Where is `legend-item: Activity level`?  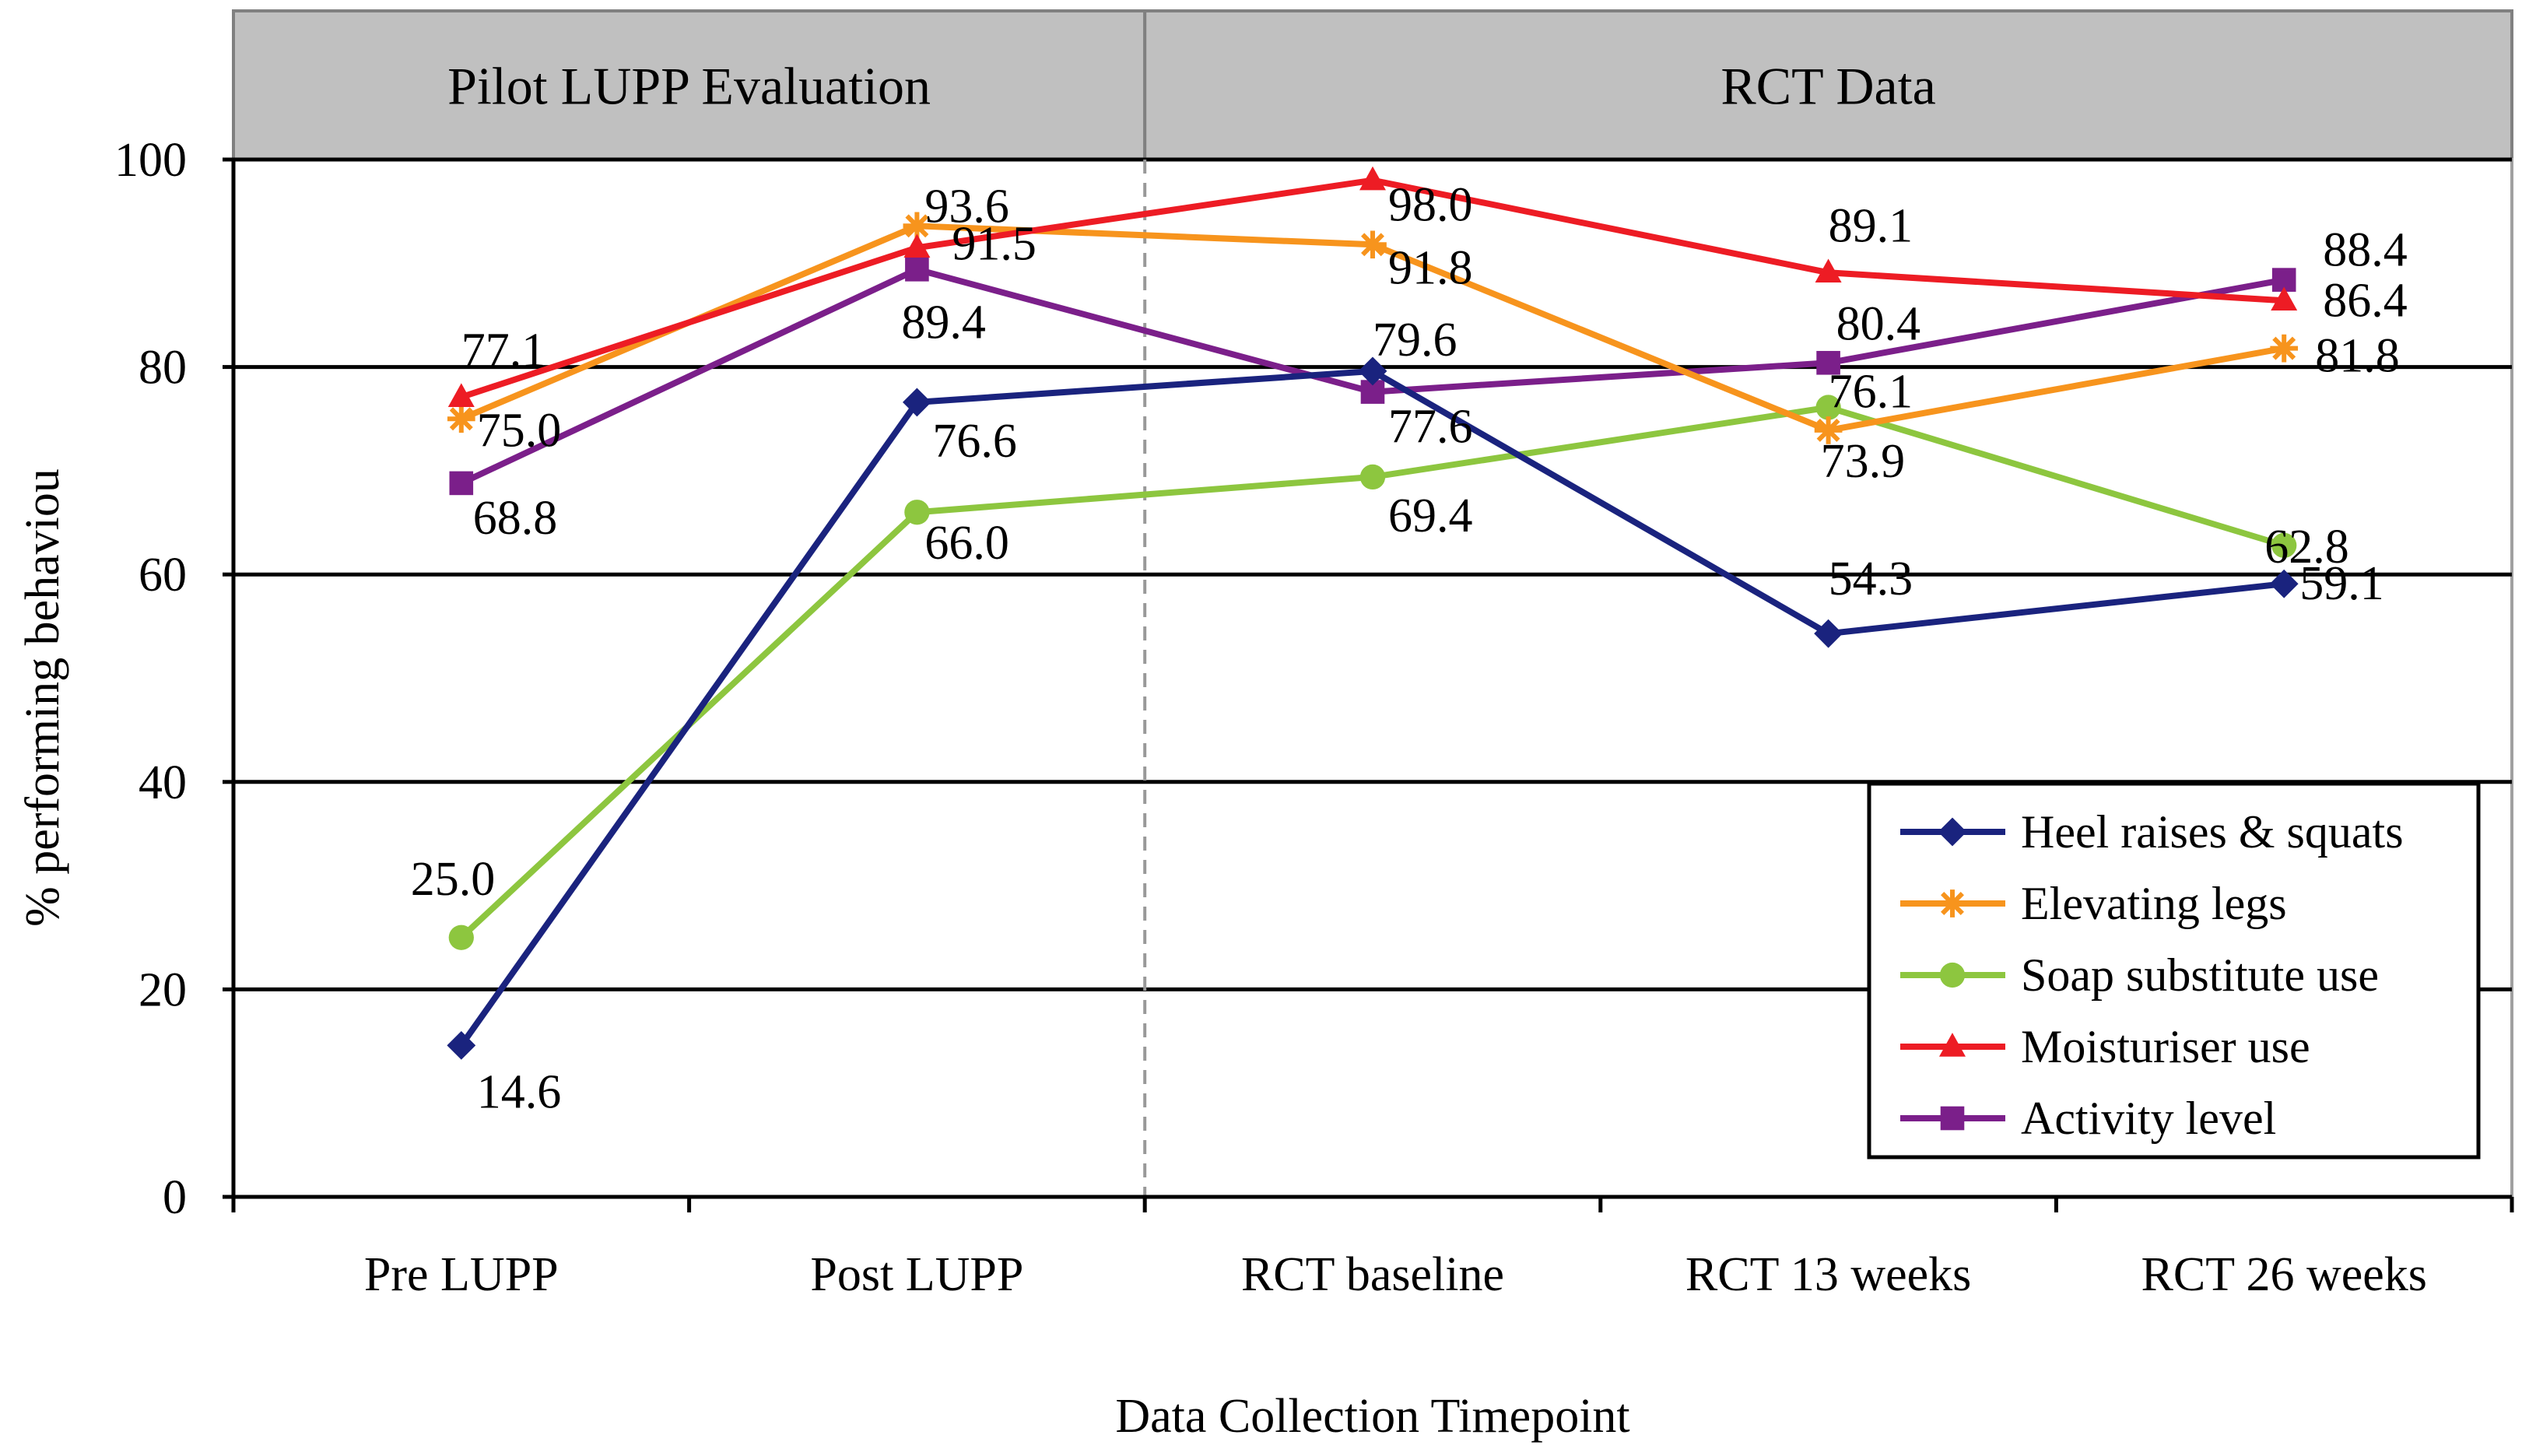 legend-item: Activity level is located at coordinates (2088, 1119).